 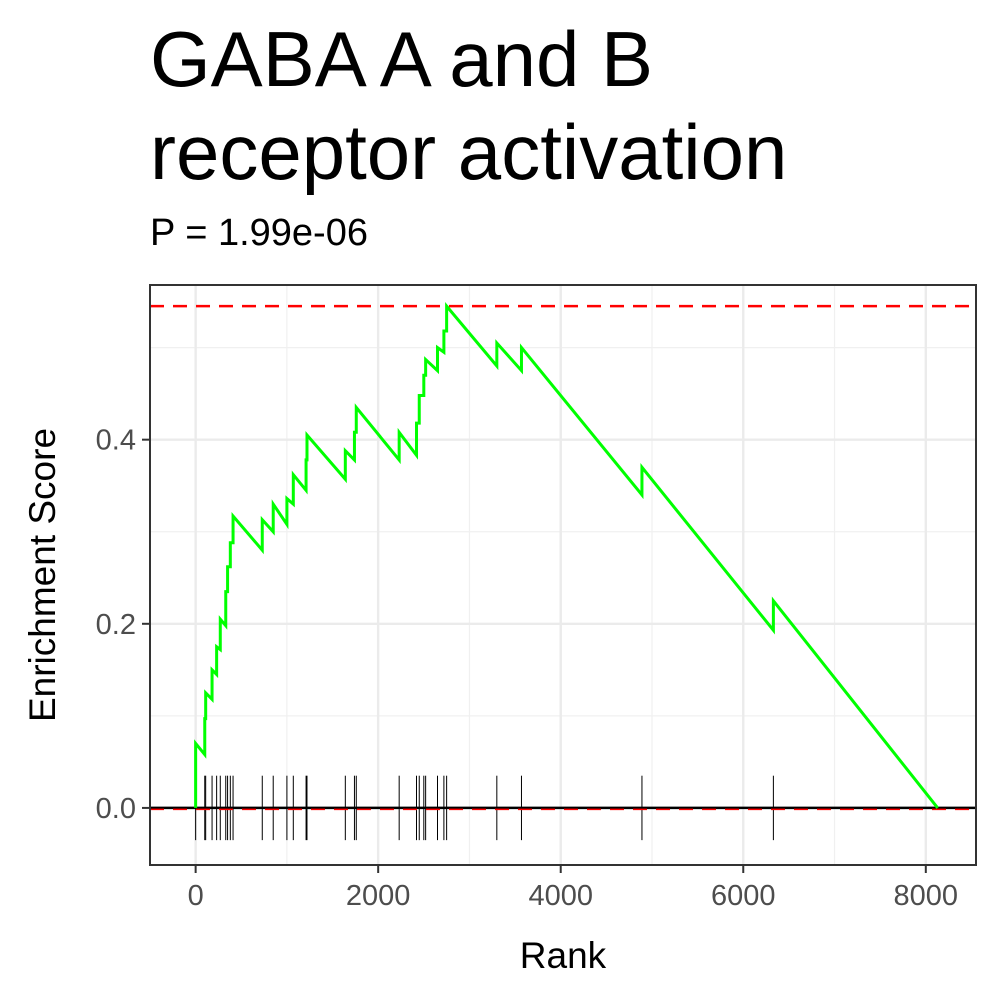 I want to click on x-tick-label: 0, so click(x=196, y=896).